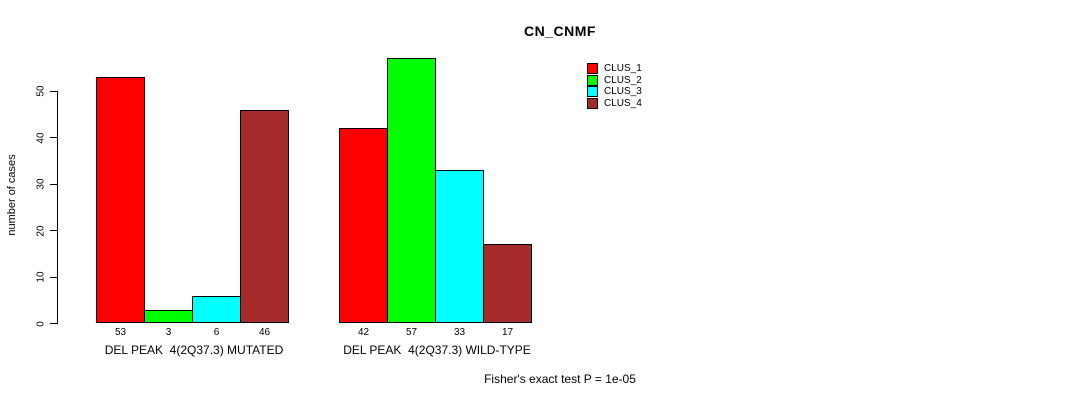 The width and height of the screenshot is (1090, 400). What do you see at coordinates (216, 332) in the screenshot?
I see `bar-value-label-clus_3-group1: 6` at bounding box center [216, 332].